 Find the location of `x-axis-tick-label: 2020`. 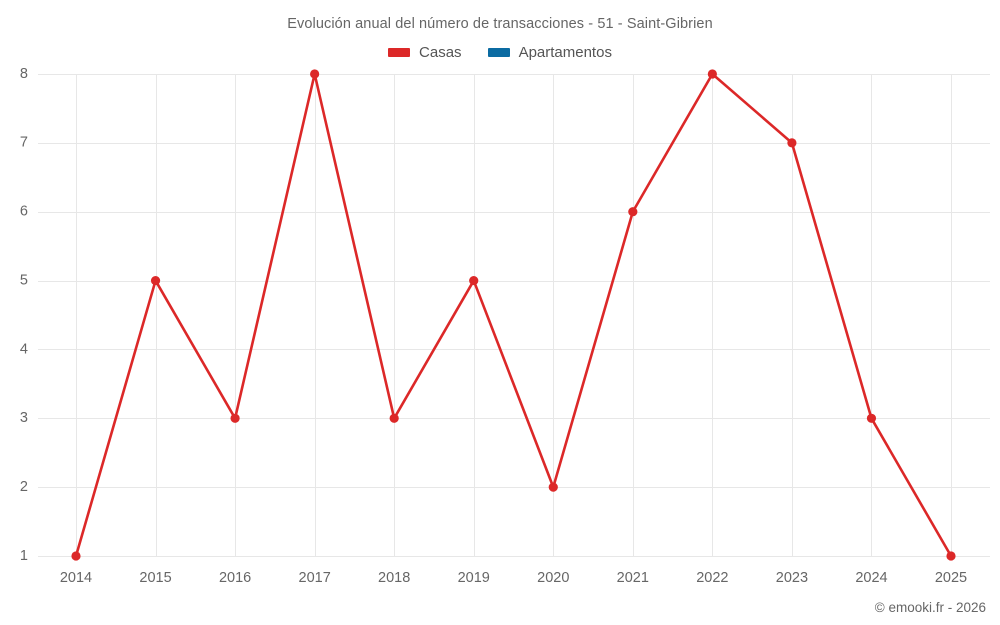

x-axis-tick-label: 2020 is located at coordinates (553, 578).